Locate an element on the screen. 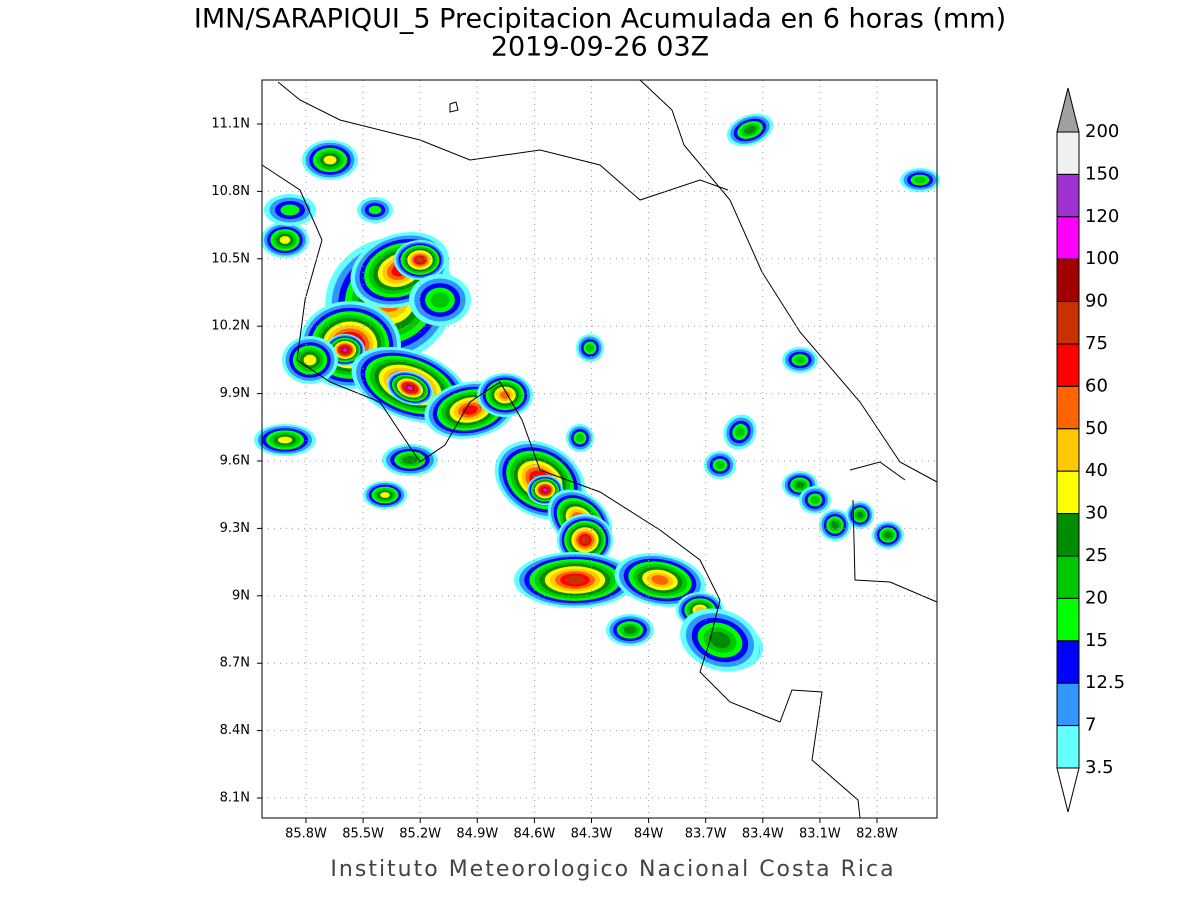 The height and width of the screenshot is (900, 1200). lat-label: 10.8N is located at coordinates (230, 191).